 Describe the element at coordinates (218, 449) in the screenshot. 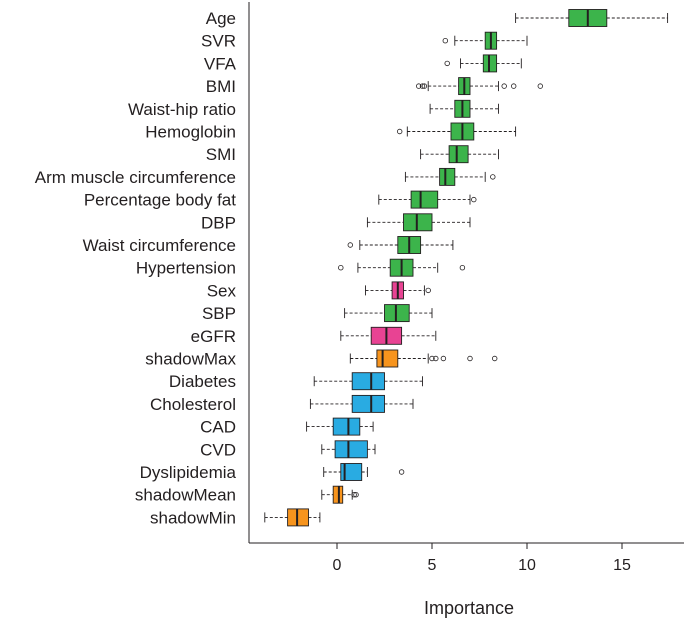

I see `category-label: CVD` at that location.